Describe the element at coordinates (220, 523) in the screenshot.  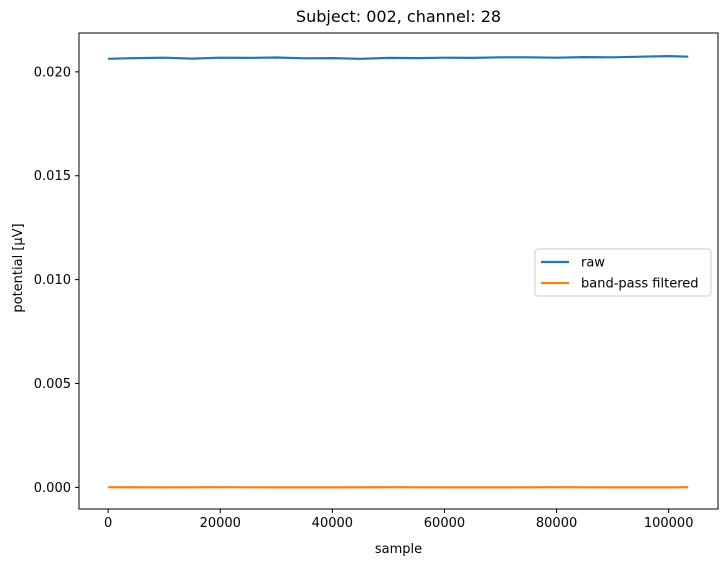
I see `x-tick-label-1: 20000` at that location.